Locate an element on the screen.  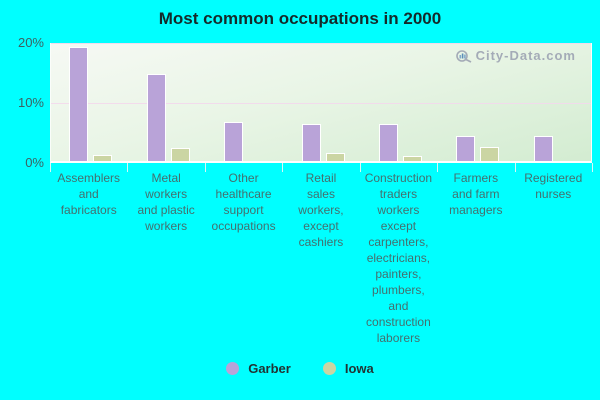
legend-item-iowa: Iowa is located at coordinates (348, 368).